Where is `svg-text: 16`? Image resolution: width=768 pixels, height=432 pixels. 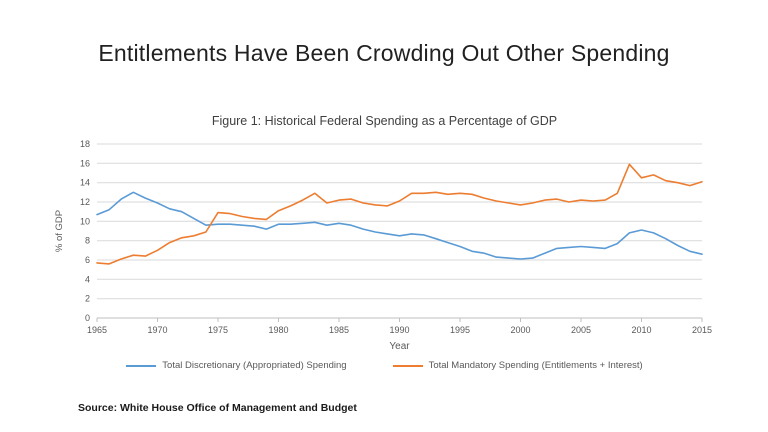 svg-text: 16 is located at coordinates (85, 163).